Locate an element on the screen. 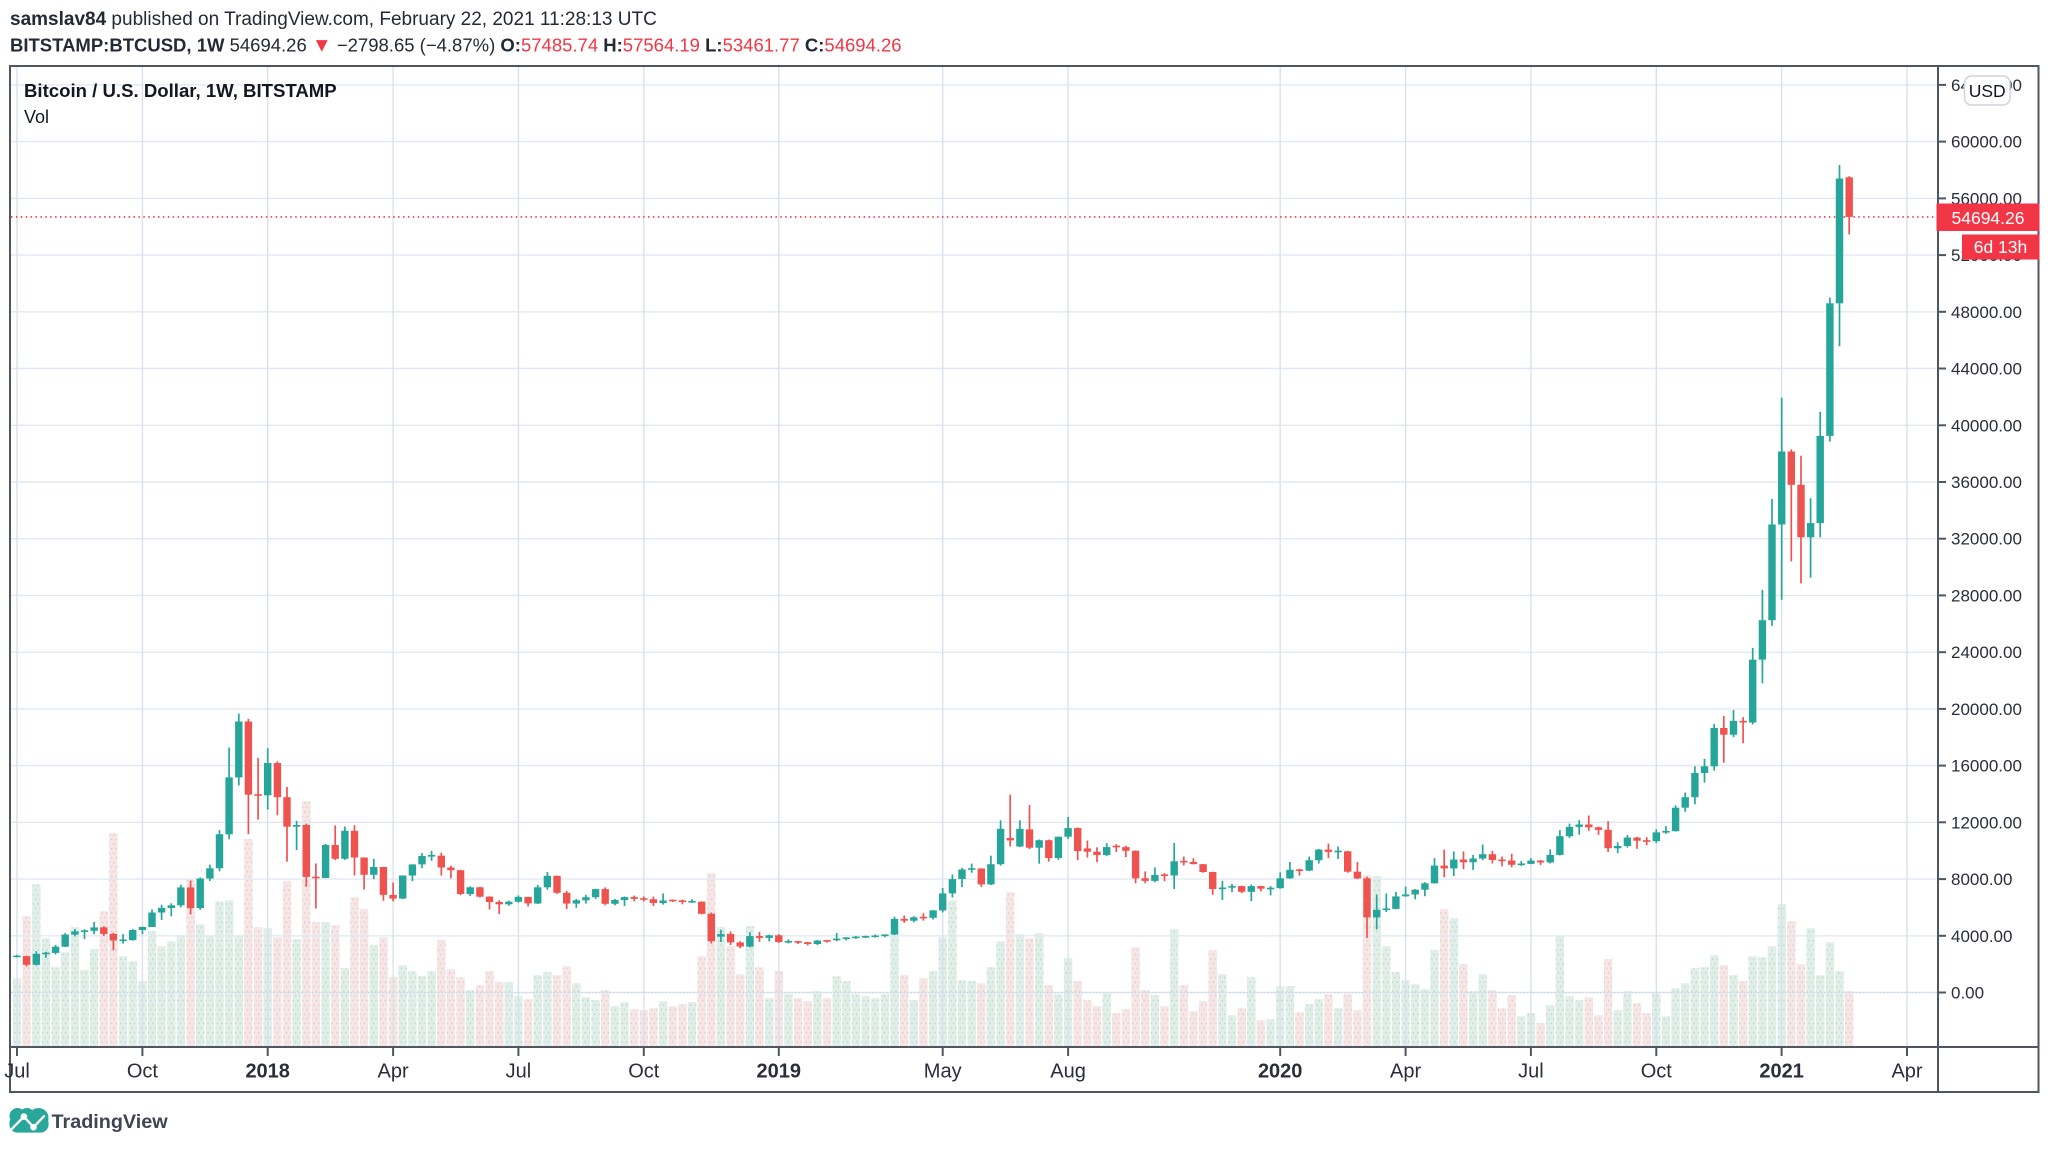  svg-text: 2018 is located at coordinates (267, 1072).